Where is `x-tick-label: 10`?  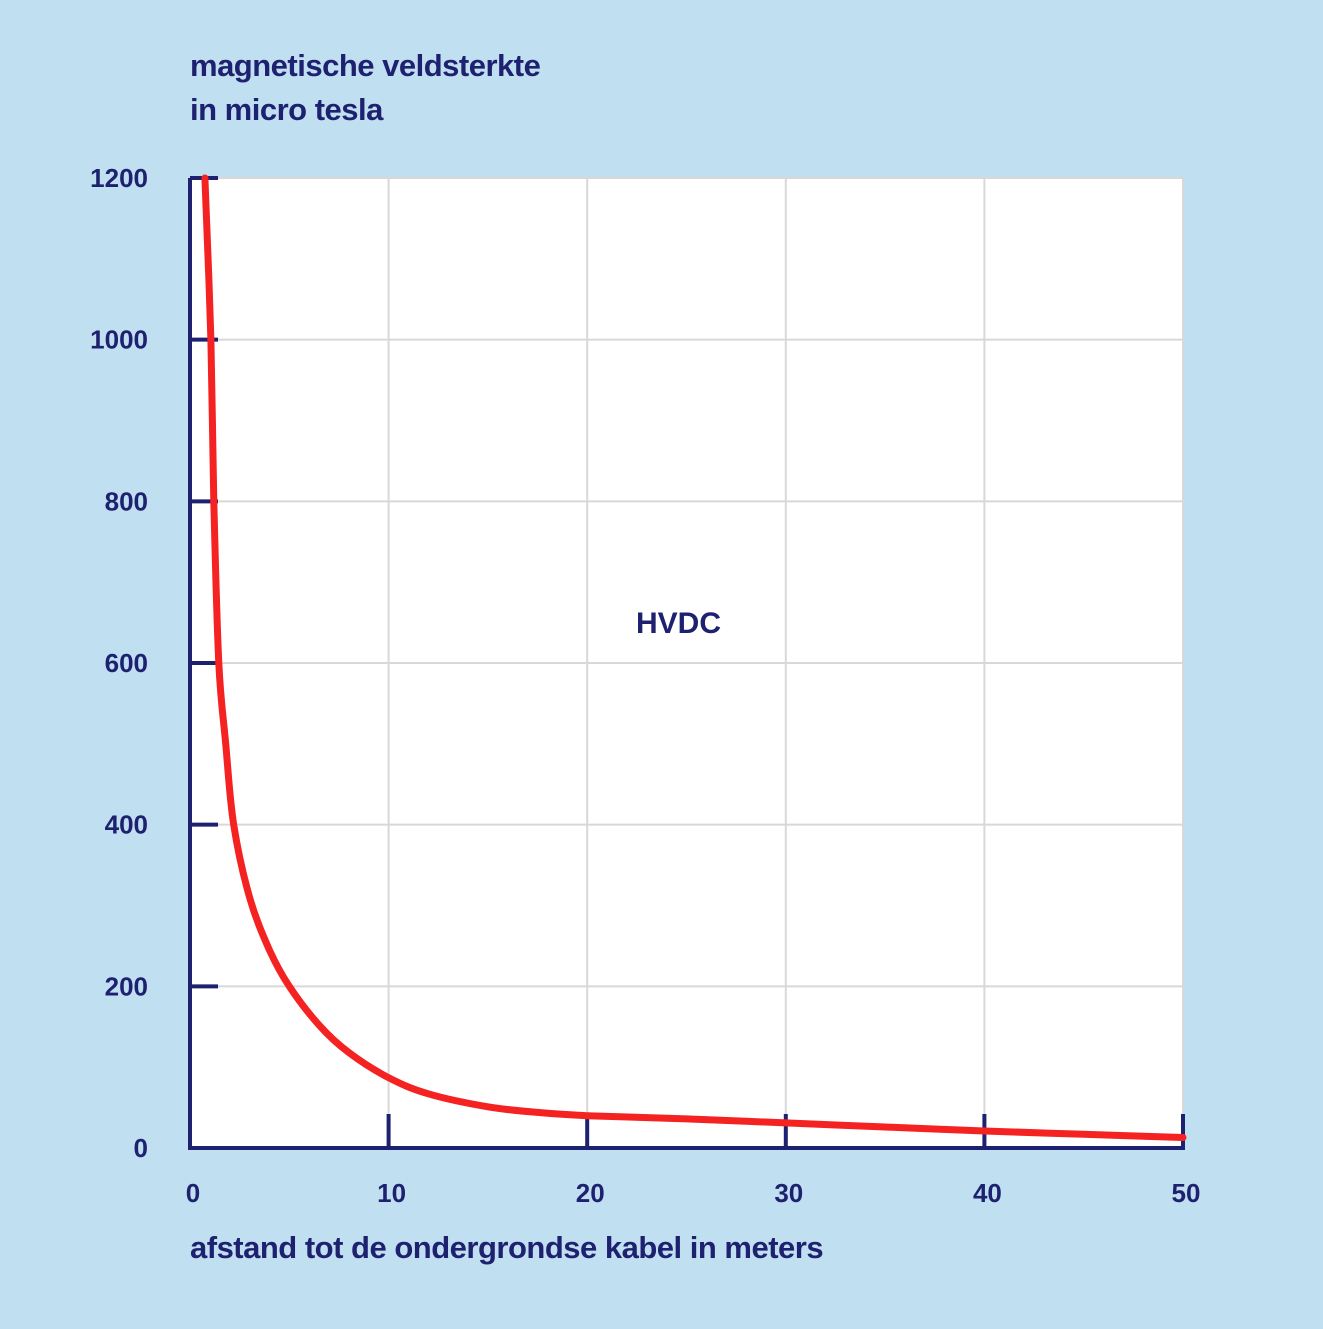
x-tick-label: 10 is located at coordinates (391, 1193).